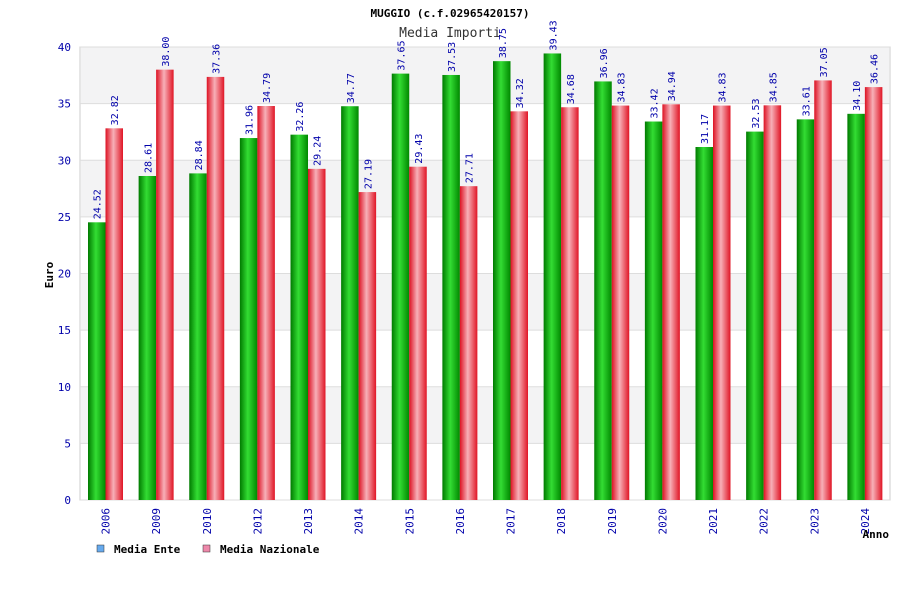  What do you see at coordinates (299, 317) in the screenshot?
I see `bar-ente-2013` at bounding box center [299, 317].